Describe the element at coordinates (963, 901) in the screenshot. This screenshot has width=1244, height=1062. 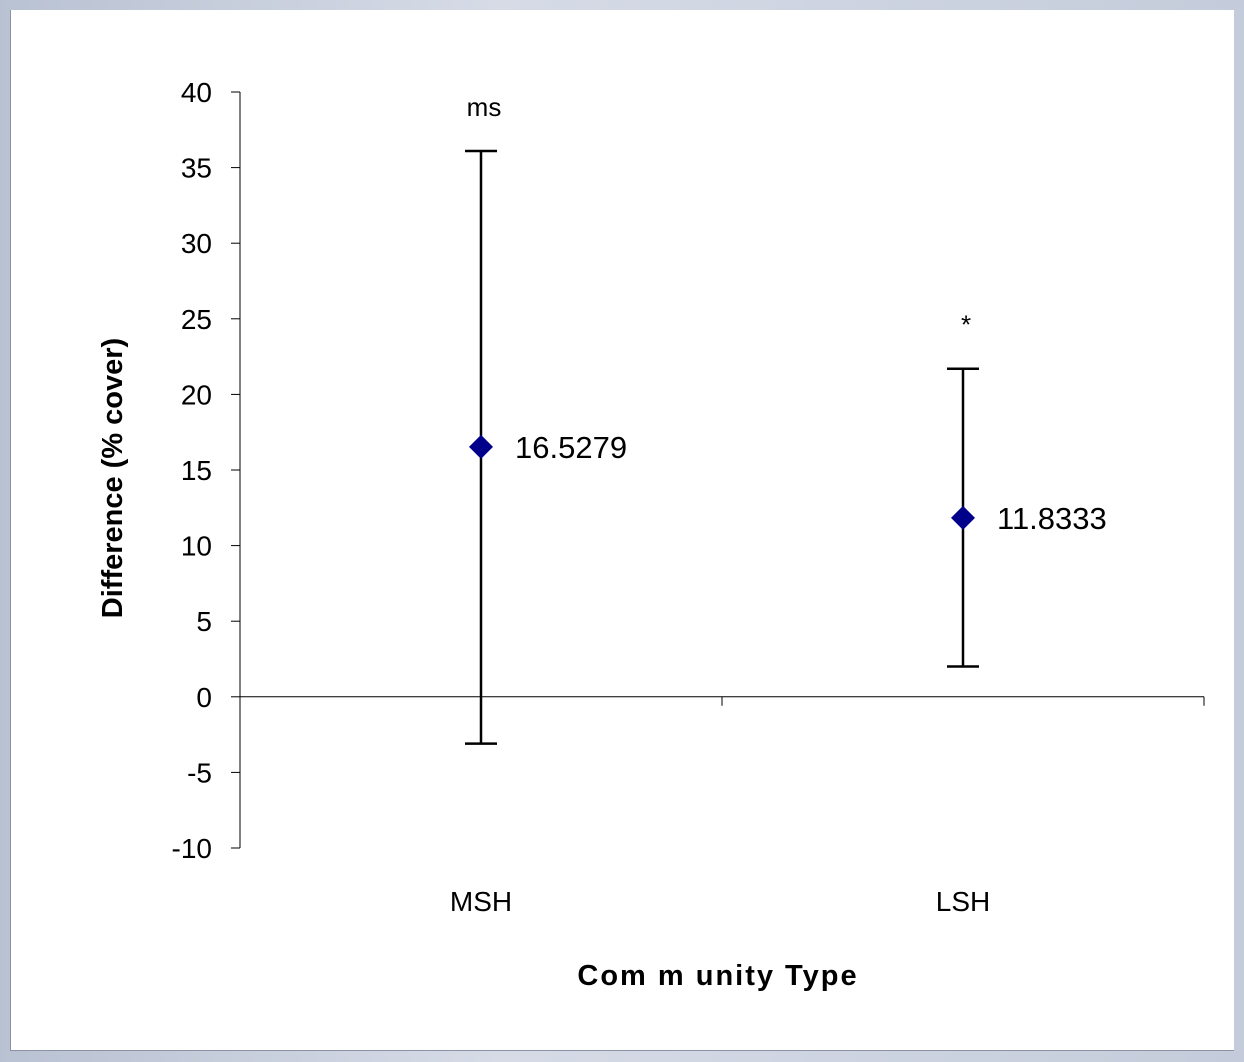
I see `x-tick-label: LSH` at that location.